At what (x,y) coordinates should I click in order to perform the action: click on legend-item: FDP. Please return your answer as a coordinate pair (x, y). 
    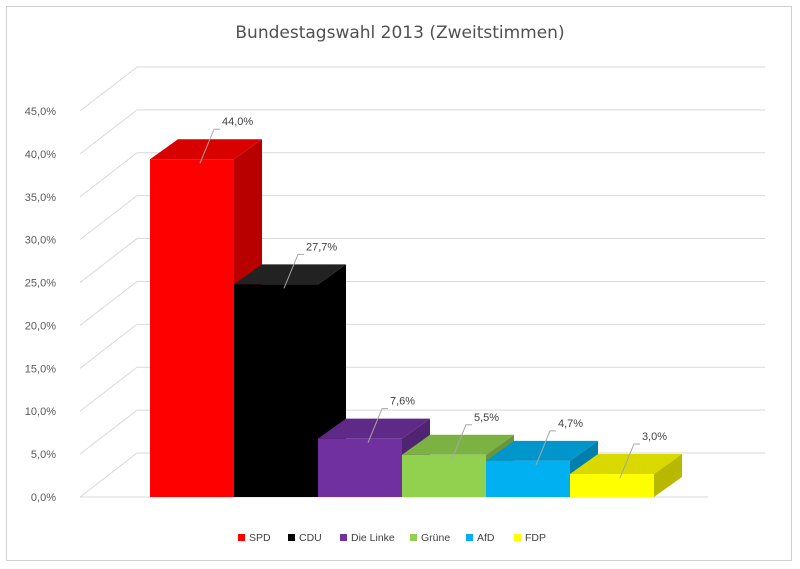
    Looking at the image, I should click on (530, 538).